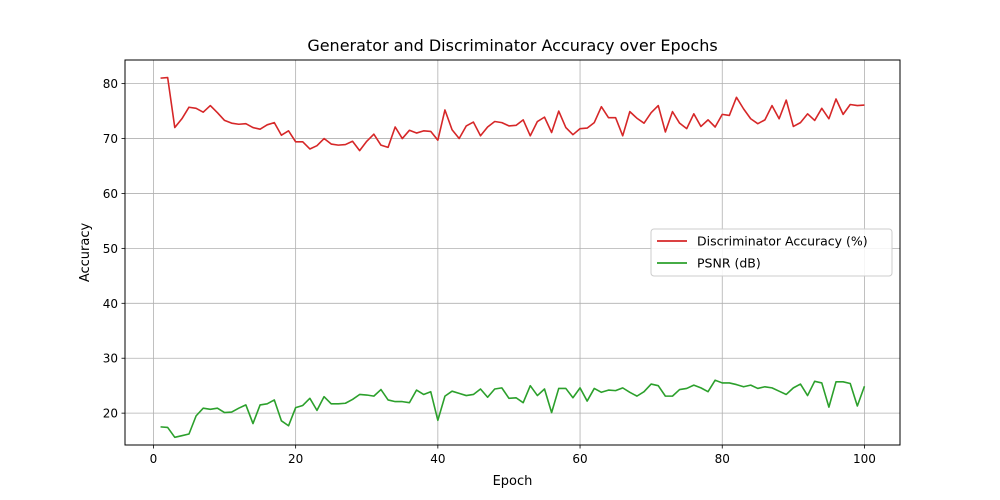 The height and width of the screenshot is (500, 1000). Describe the element at coordinates (513, 455) in the screenshot. I see `x-axis: 0 20 40 60 80 100` at that location.